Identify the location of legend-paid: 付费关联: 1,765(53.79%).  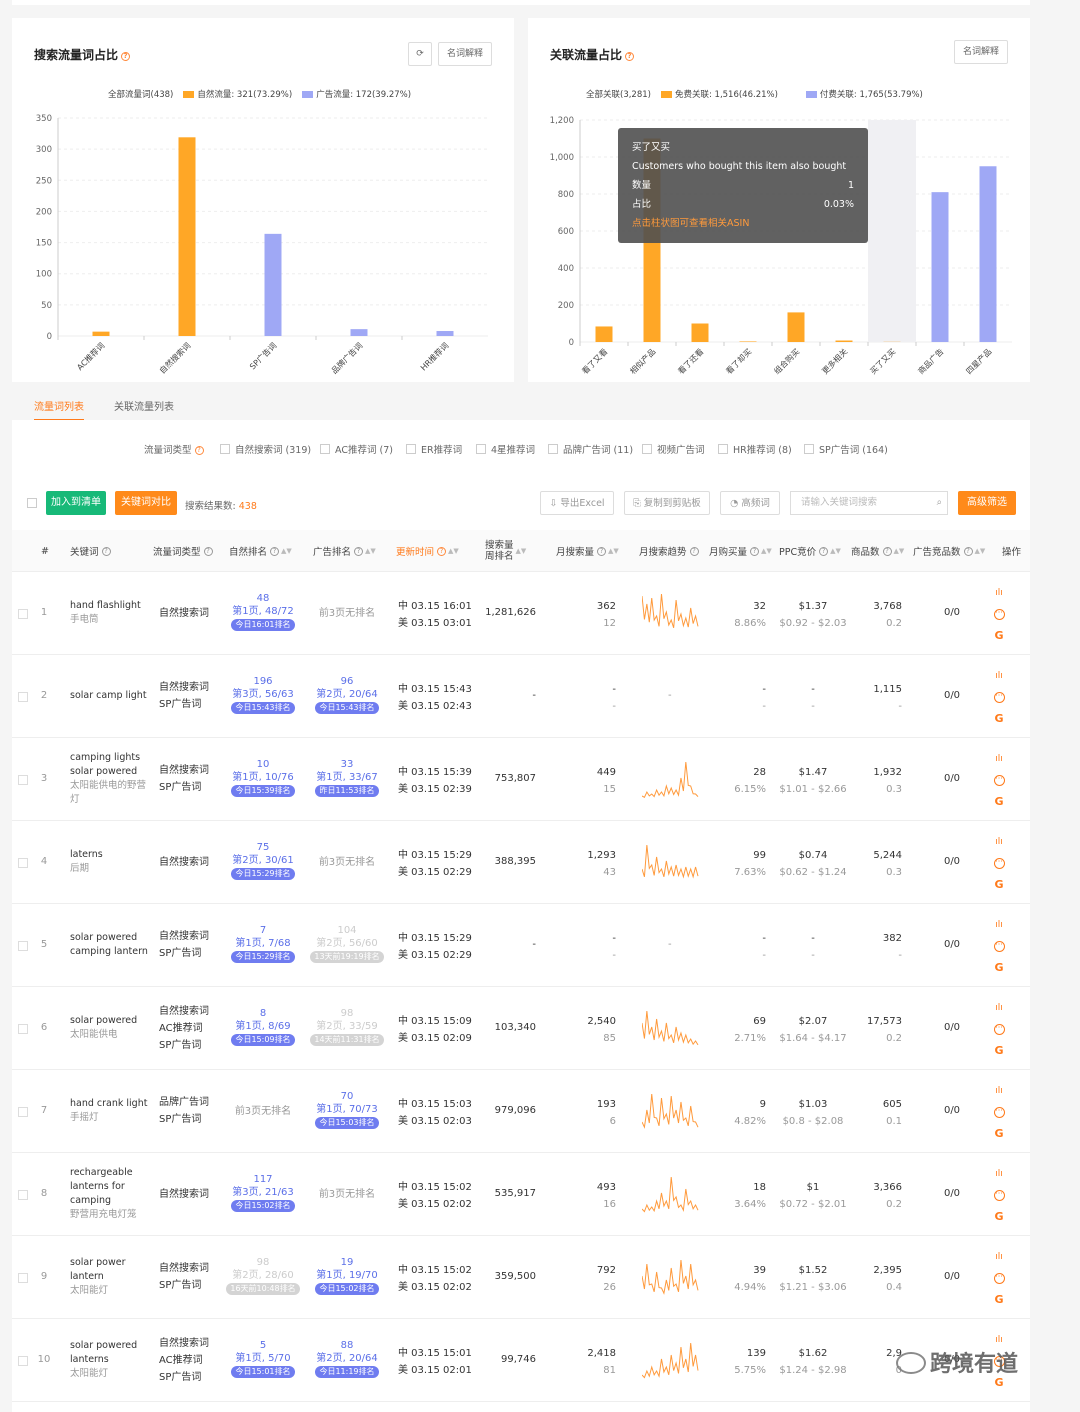
(871, 95).